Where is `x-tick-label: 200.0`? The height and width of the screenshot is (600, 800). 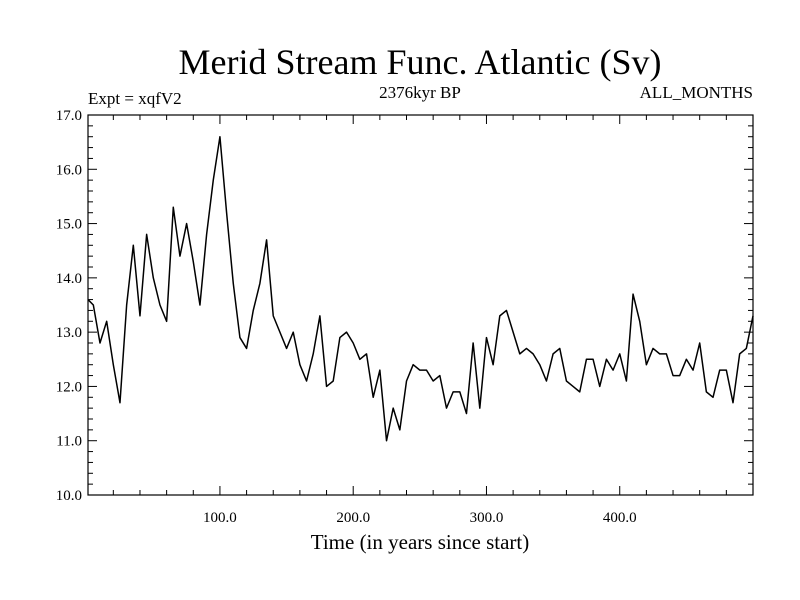
x-tick-label: 200.0 is located at coordinates (353, 518).